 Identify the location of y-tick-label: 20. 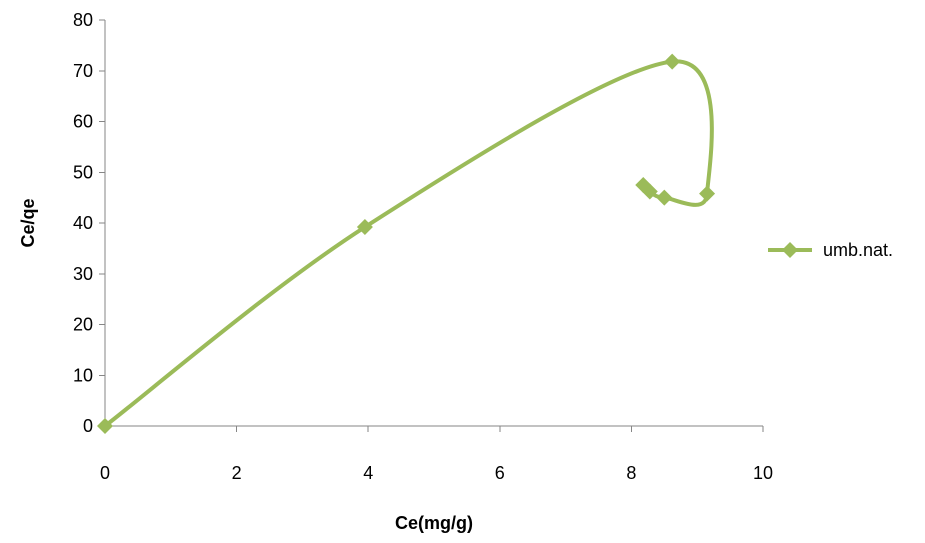
(83, 325).